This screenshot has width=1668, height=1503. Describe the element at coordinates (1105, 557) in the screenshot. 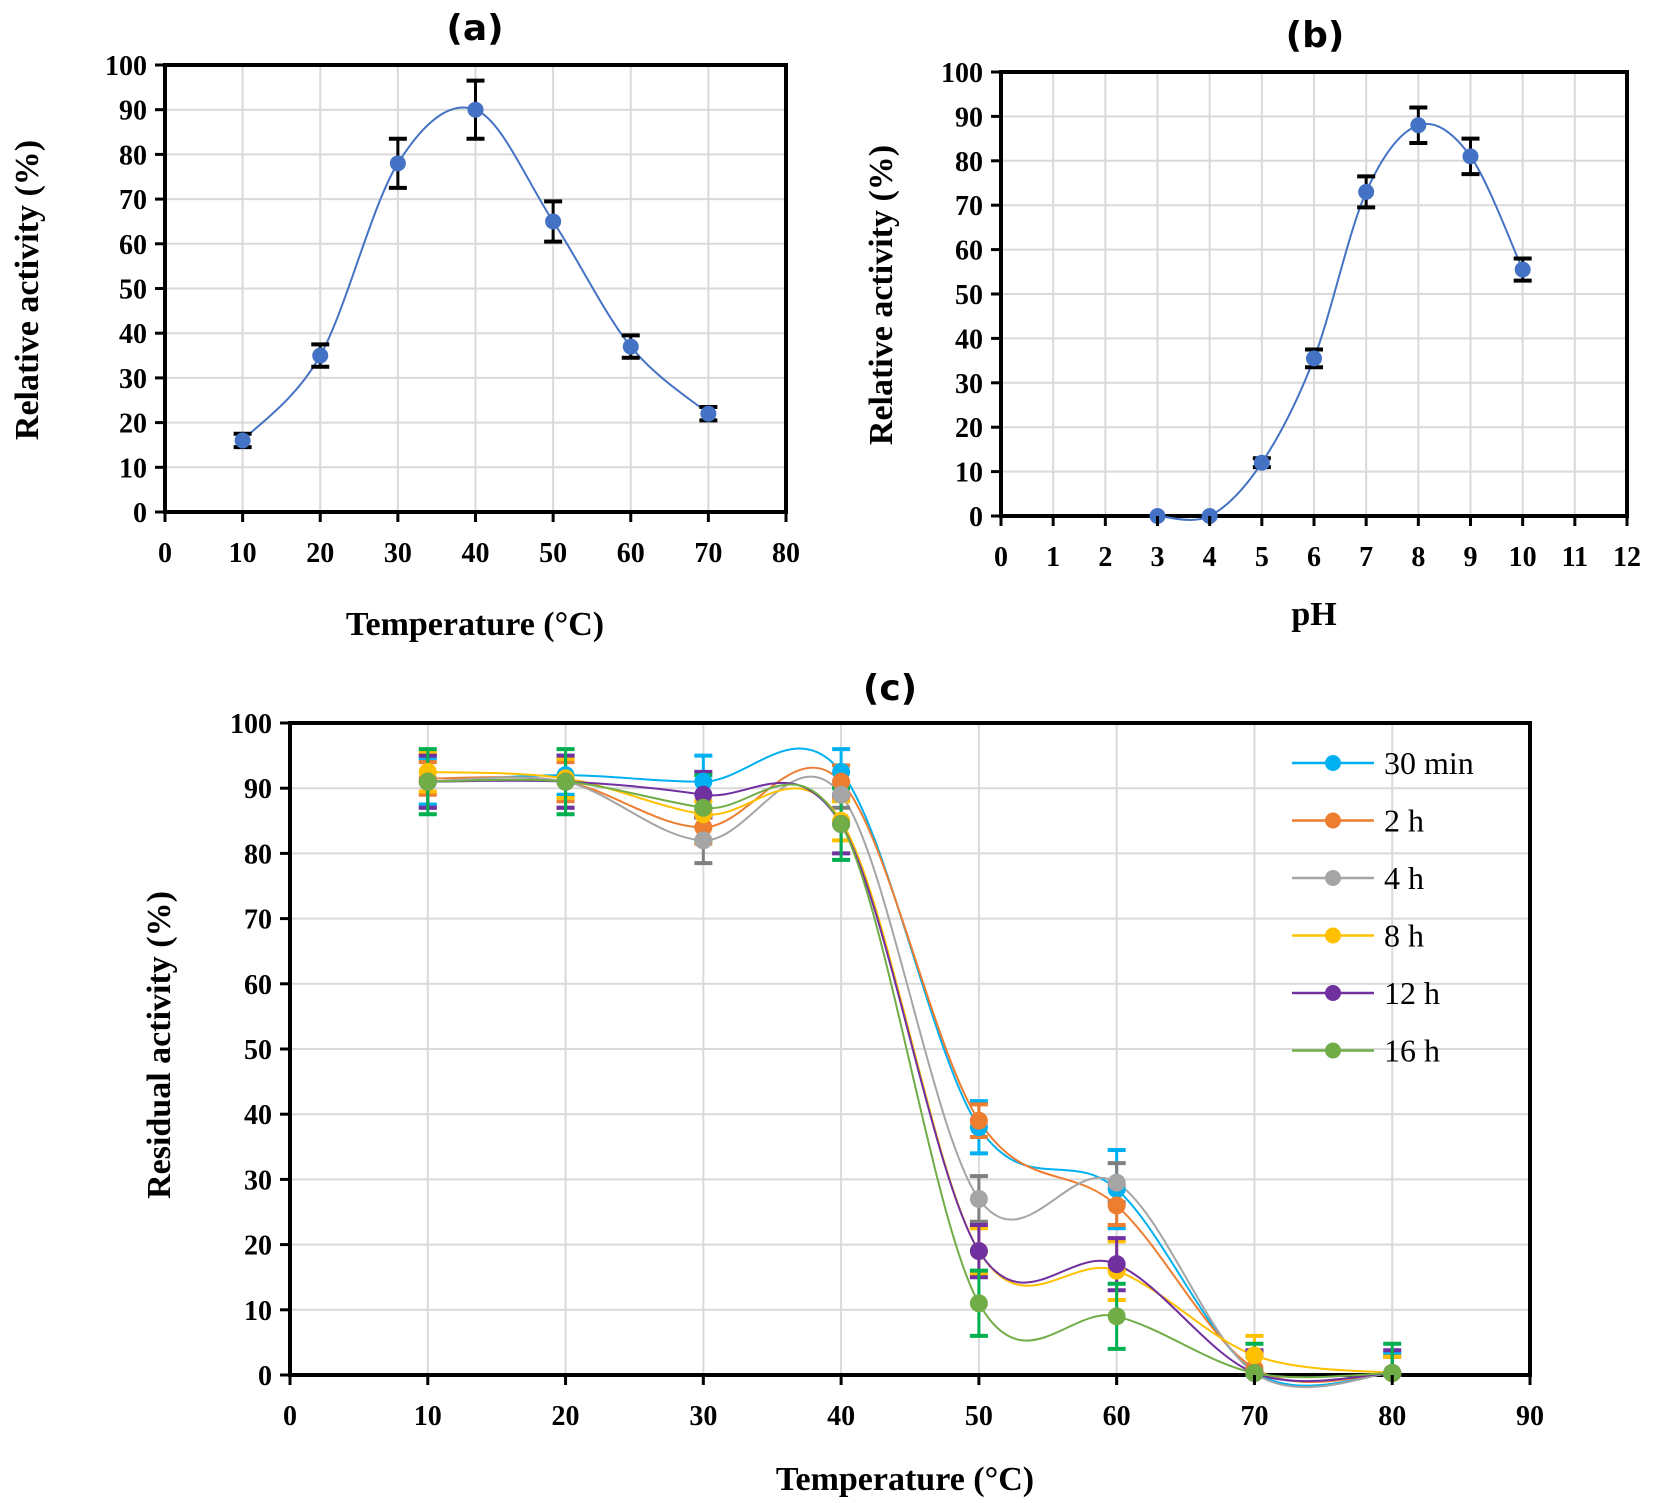

I see `x-tick-label: 2` at that location.